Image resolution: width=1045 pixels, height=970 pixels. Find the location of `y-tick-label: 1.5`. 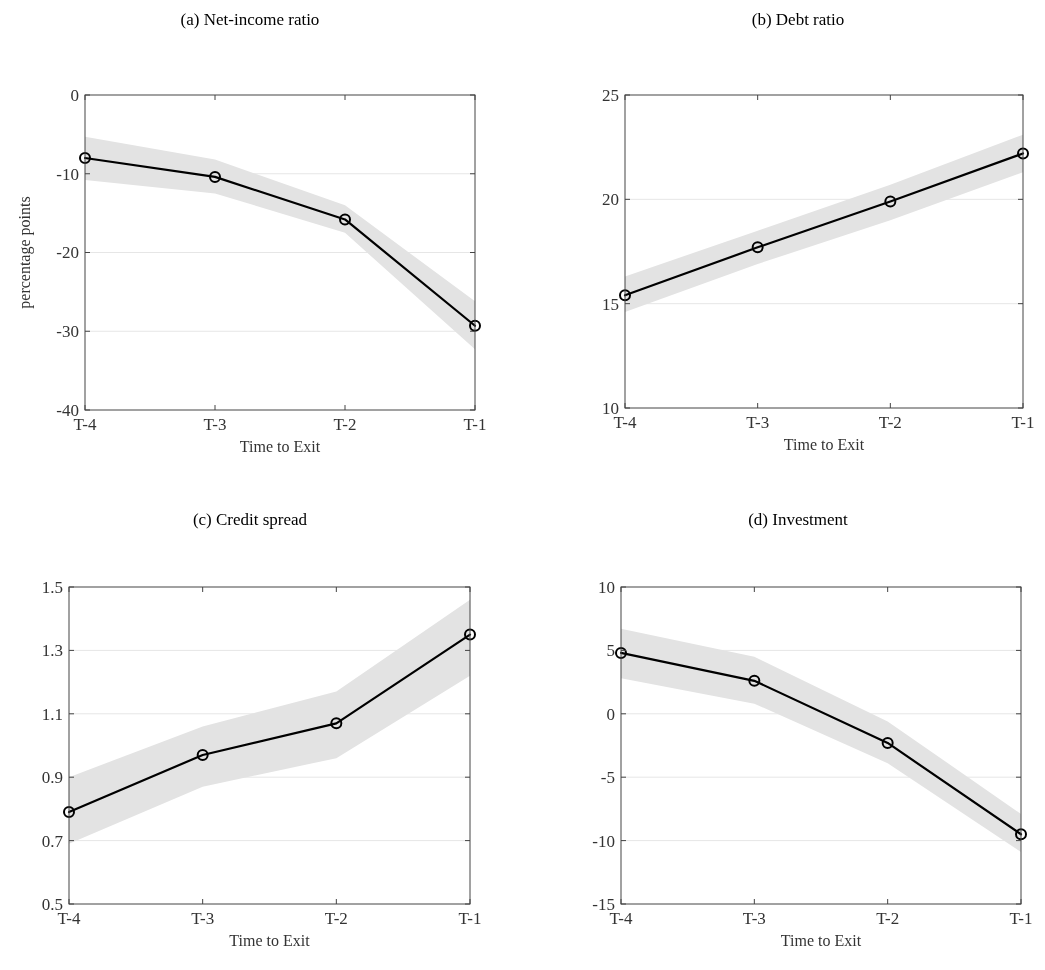

y-tick-label: 1.5 is located at coordinates (52, 587).